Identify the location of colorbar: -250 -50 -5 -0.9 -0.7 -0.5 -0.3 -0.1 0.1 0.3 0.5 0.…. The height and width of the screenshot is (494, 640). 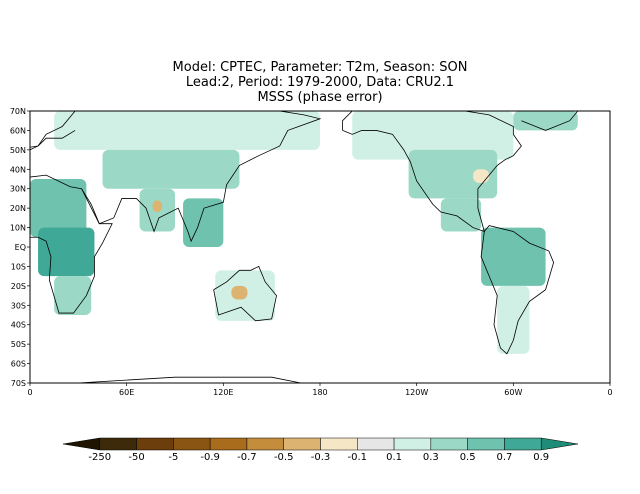
(320, 450).